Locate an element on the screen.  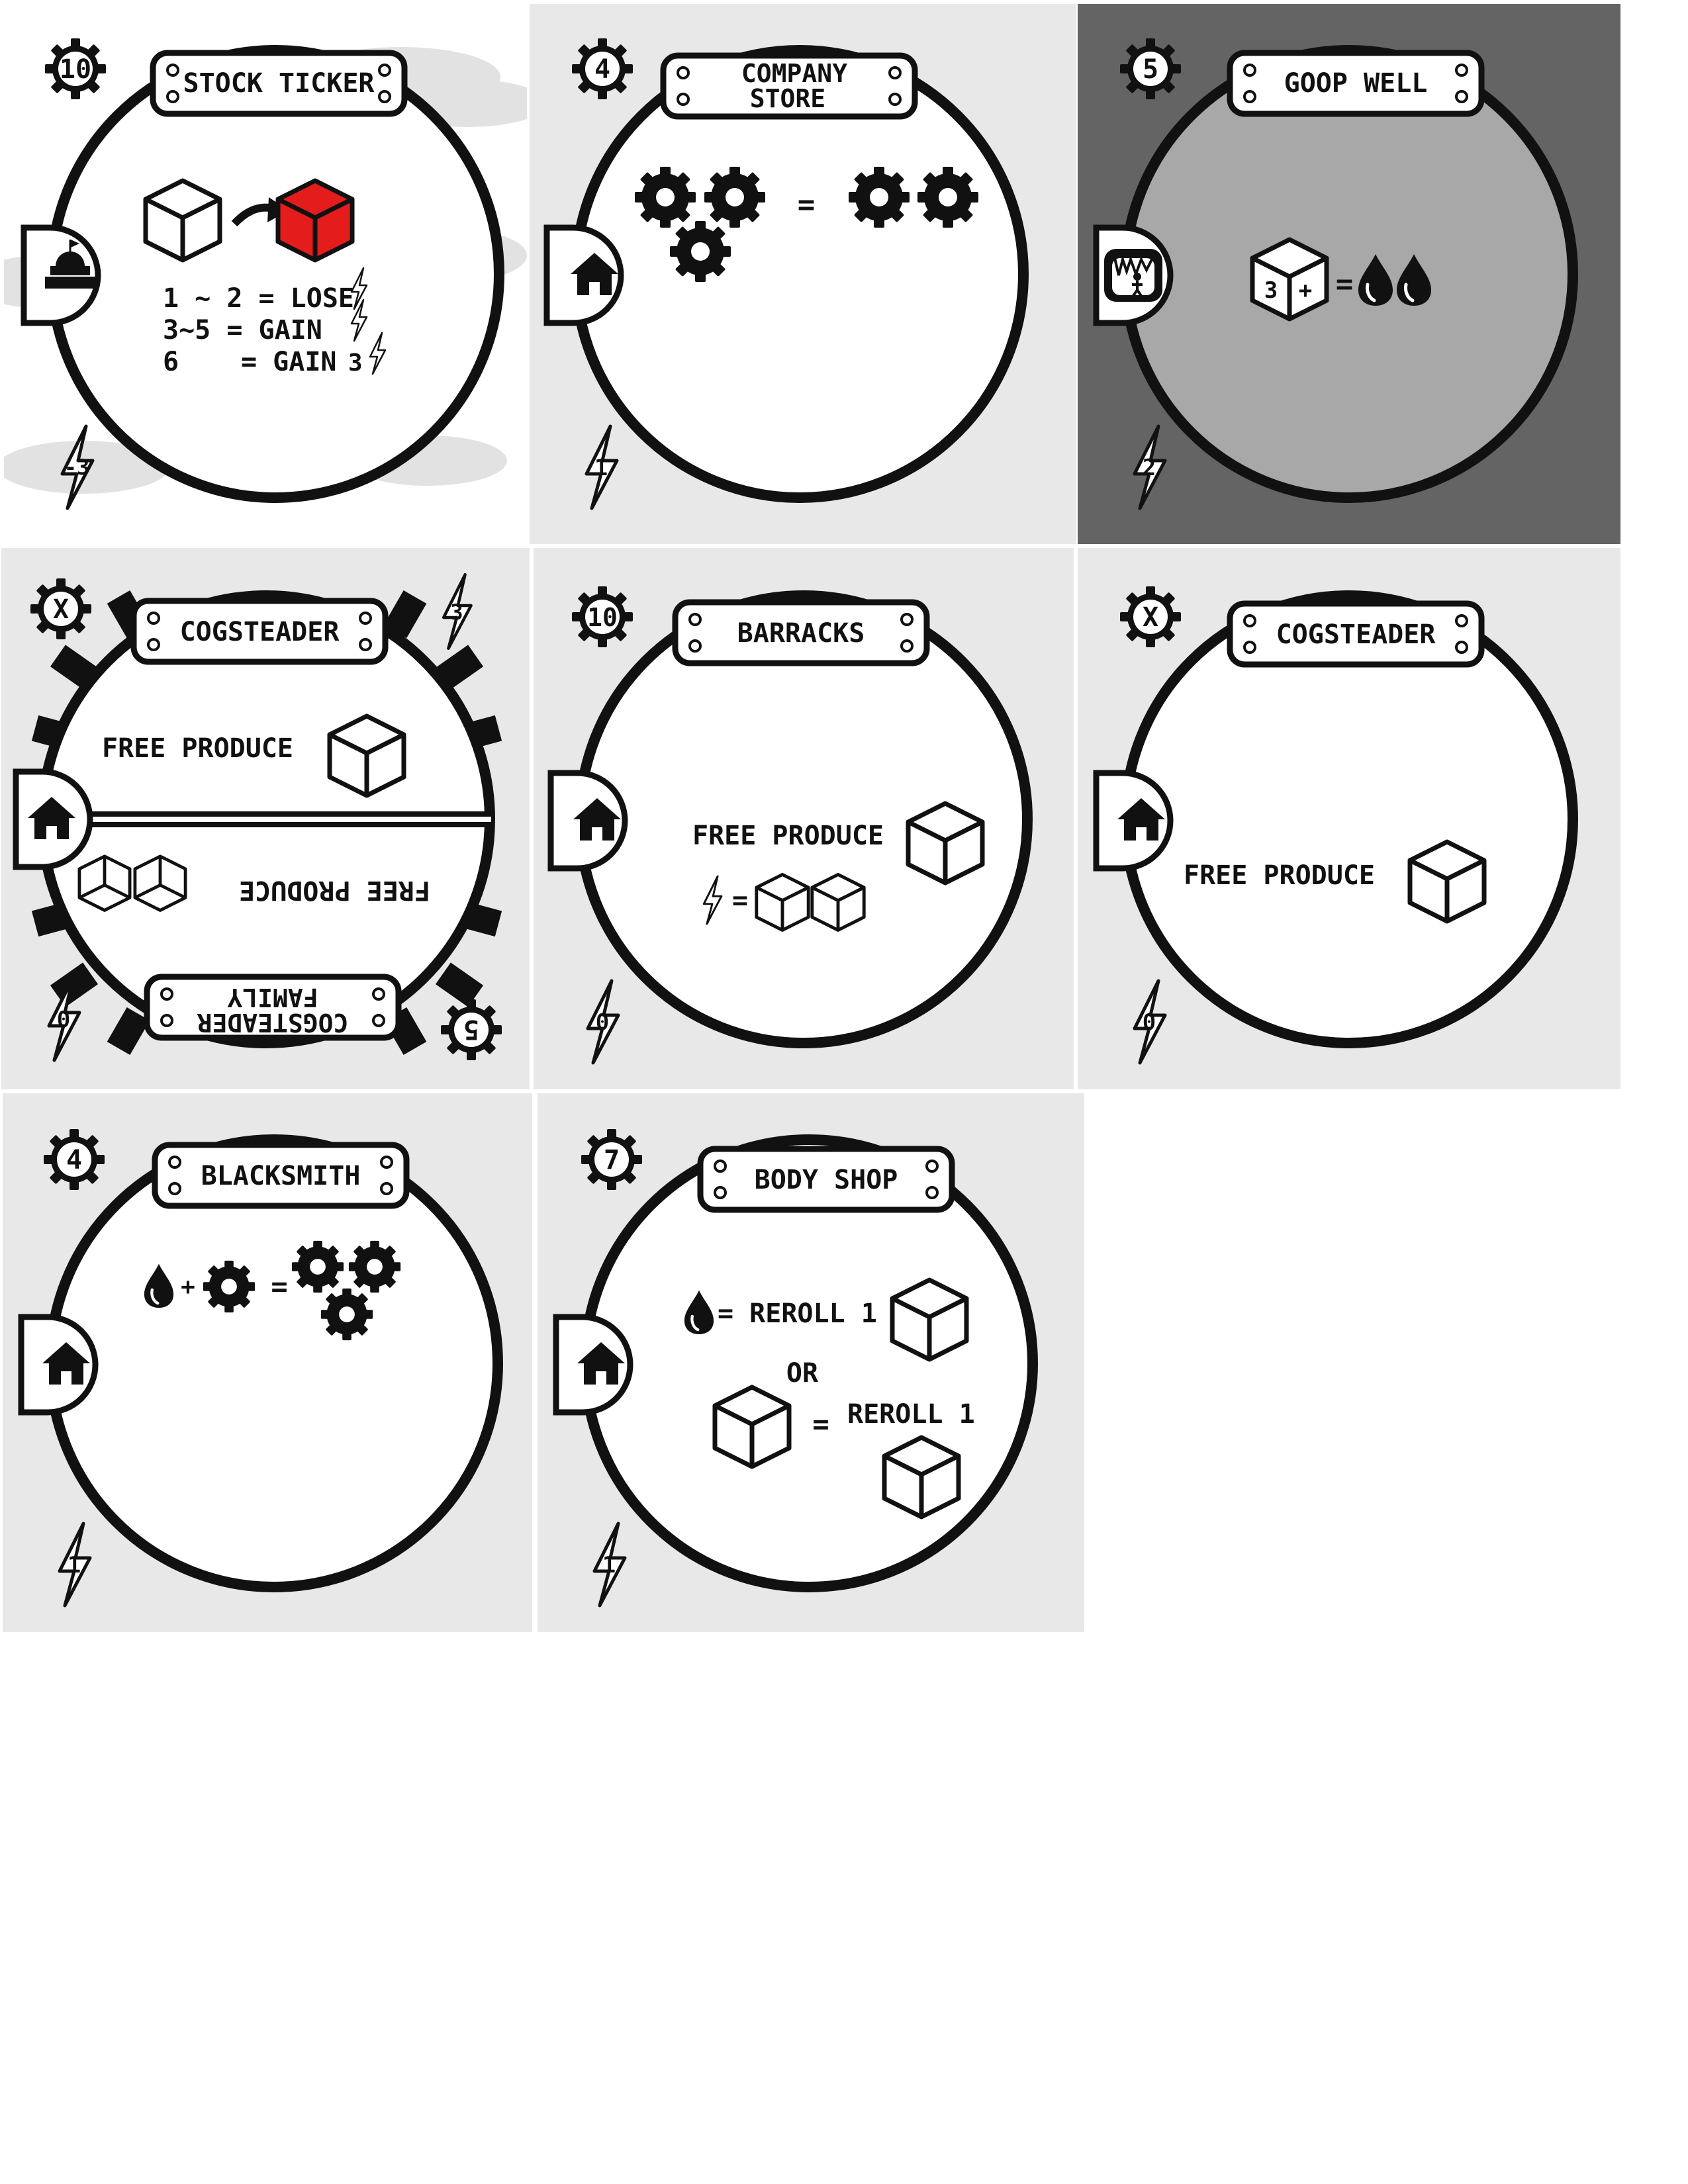
card-title: BLACKSMITH is located at coordinates (281, 1176).